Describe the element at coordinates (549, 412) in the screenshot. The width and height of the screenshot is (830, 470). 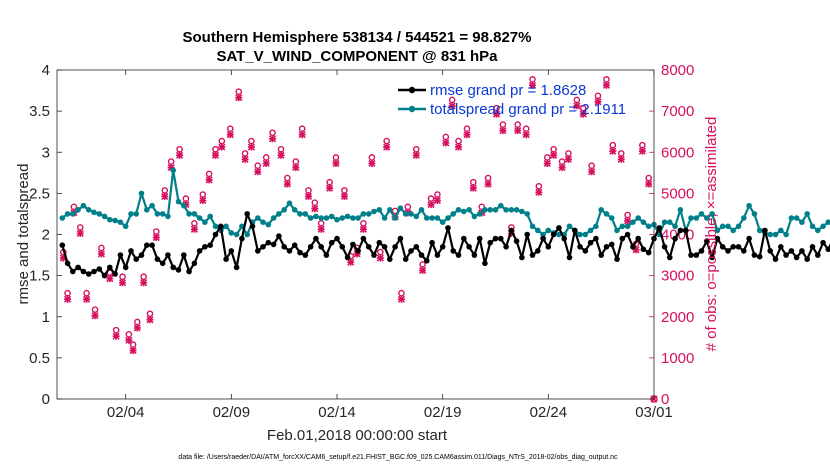
I see `x-tick-label: 02/24` at that location.